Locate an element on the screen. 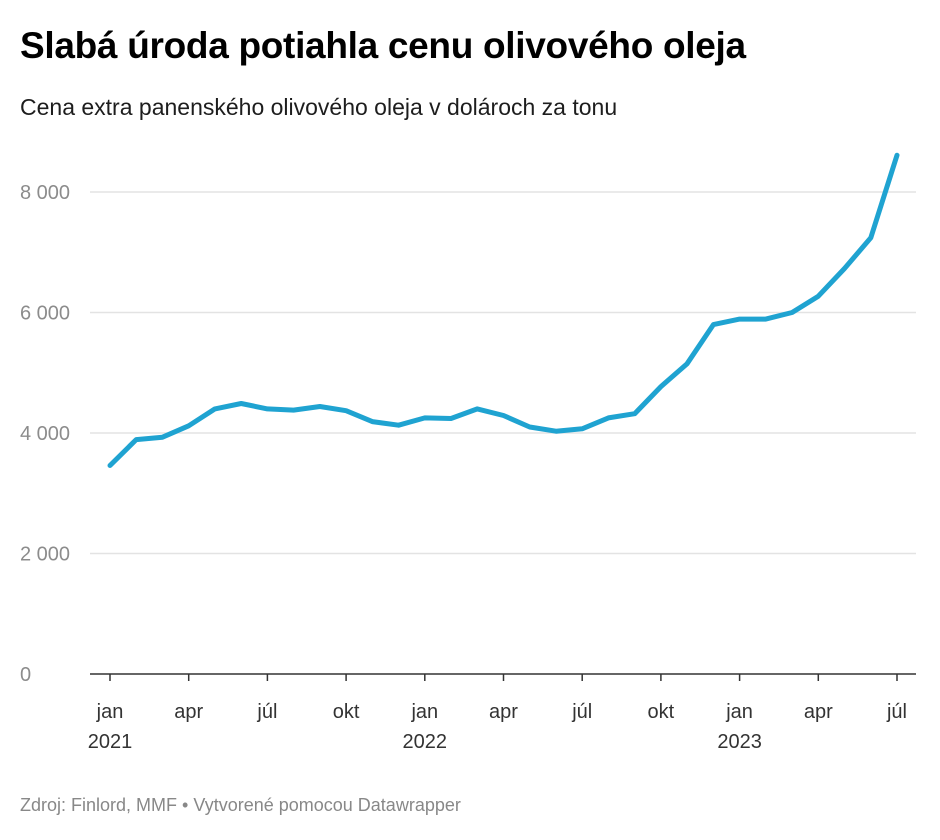 This screenshot has width=940, height=840. credit-note: Vytvorené pomocou Datawrapper is located at coordinates (327, 805).